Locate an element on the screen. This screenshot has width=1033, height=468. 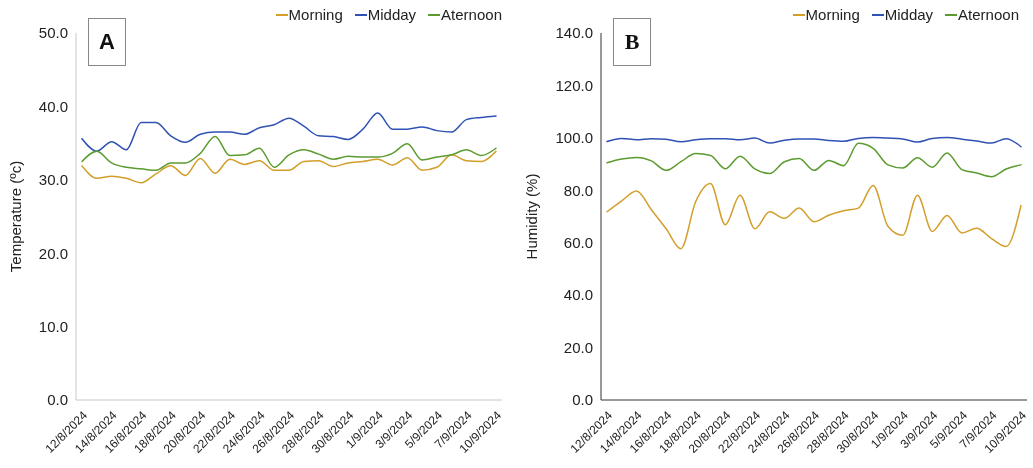
y-axis-title: Temperature (ºc) is located at coordinates (16, 216).